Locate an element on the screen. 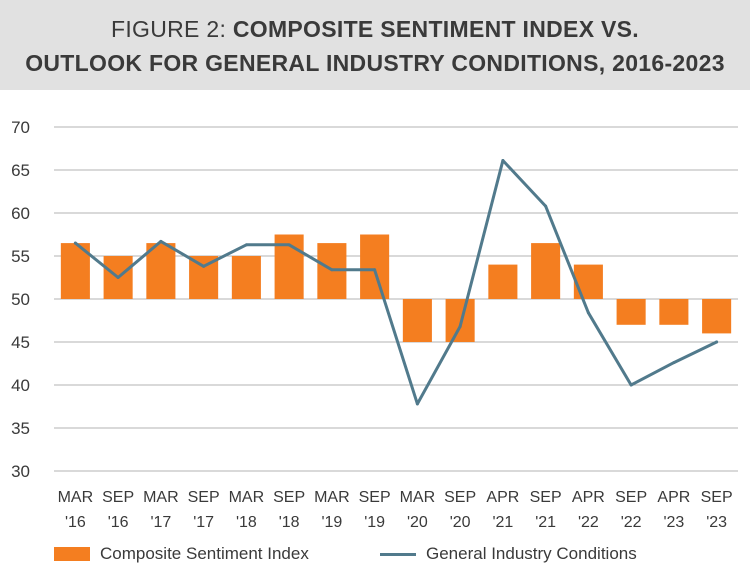 This screenshot has height=573, width=750. chart-title-bold: COMPOSITE SENTIMENT INDEX VS. is located at coordinates (435, 29).